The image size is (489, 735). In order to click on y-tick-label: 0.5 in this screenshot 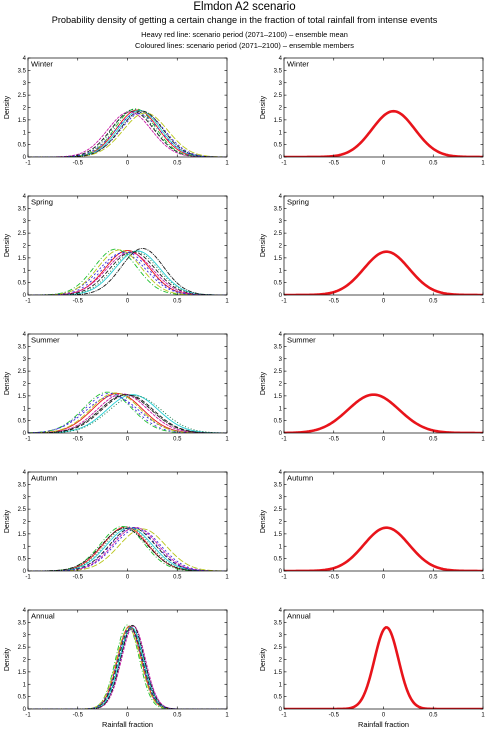, I will do `click(22, 284)`.